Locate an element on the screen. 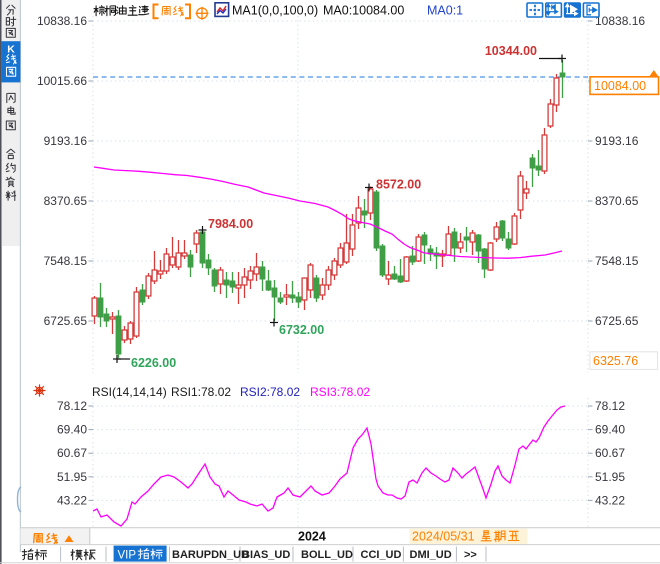 The image size is (660, 564). svg-text: RSI3:78.02 is located at coordinates (340, 392).